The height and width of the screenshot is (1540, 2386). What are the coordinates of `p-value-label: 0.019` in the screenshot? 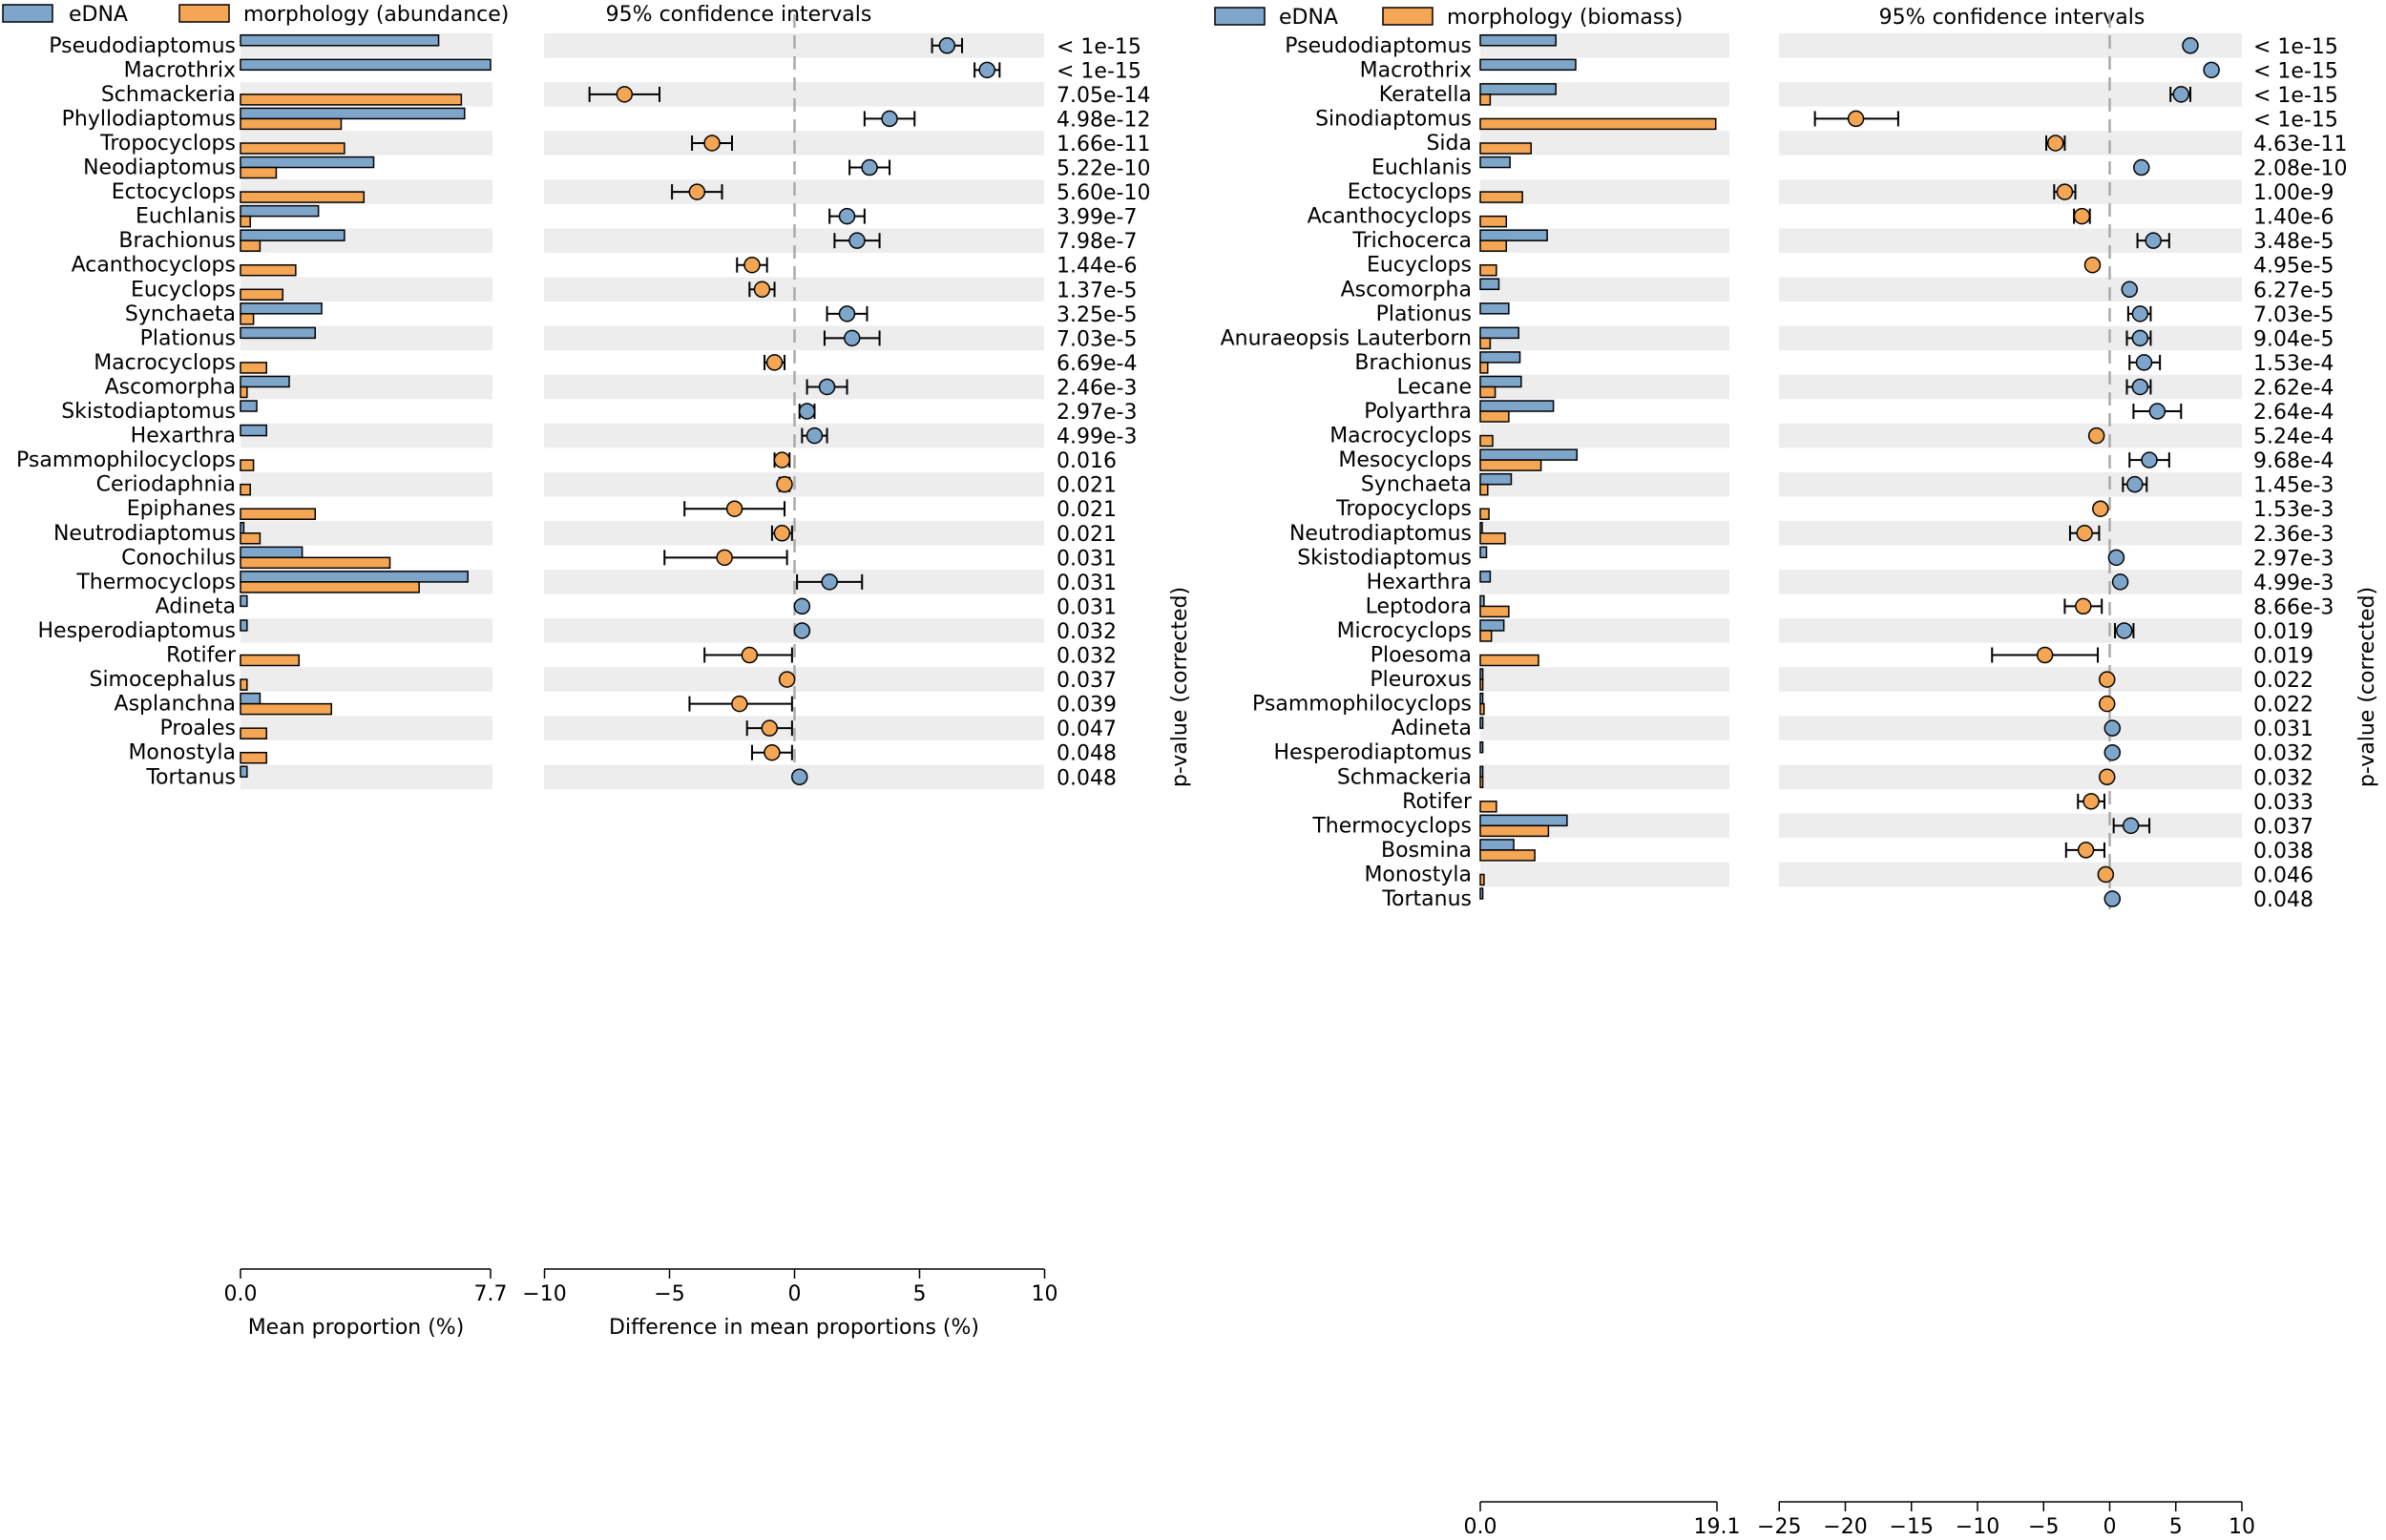 It's located at (2283, 632).